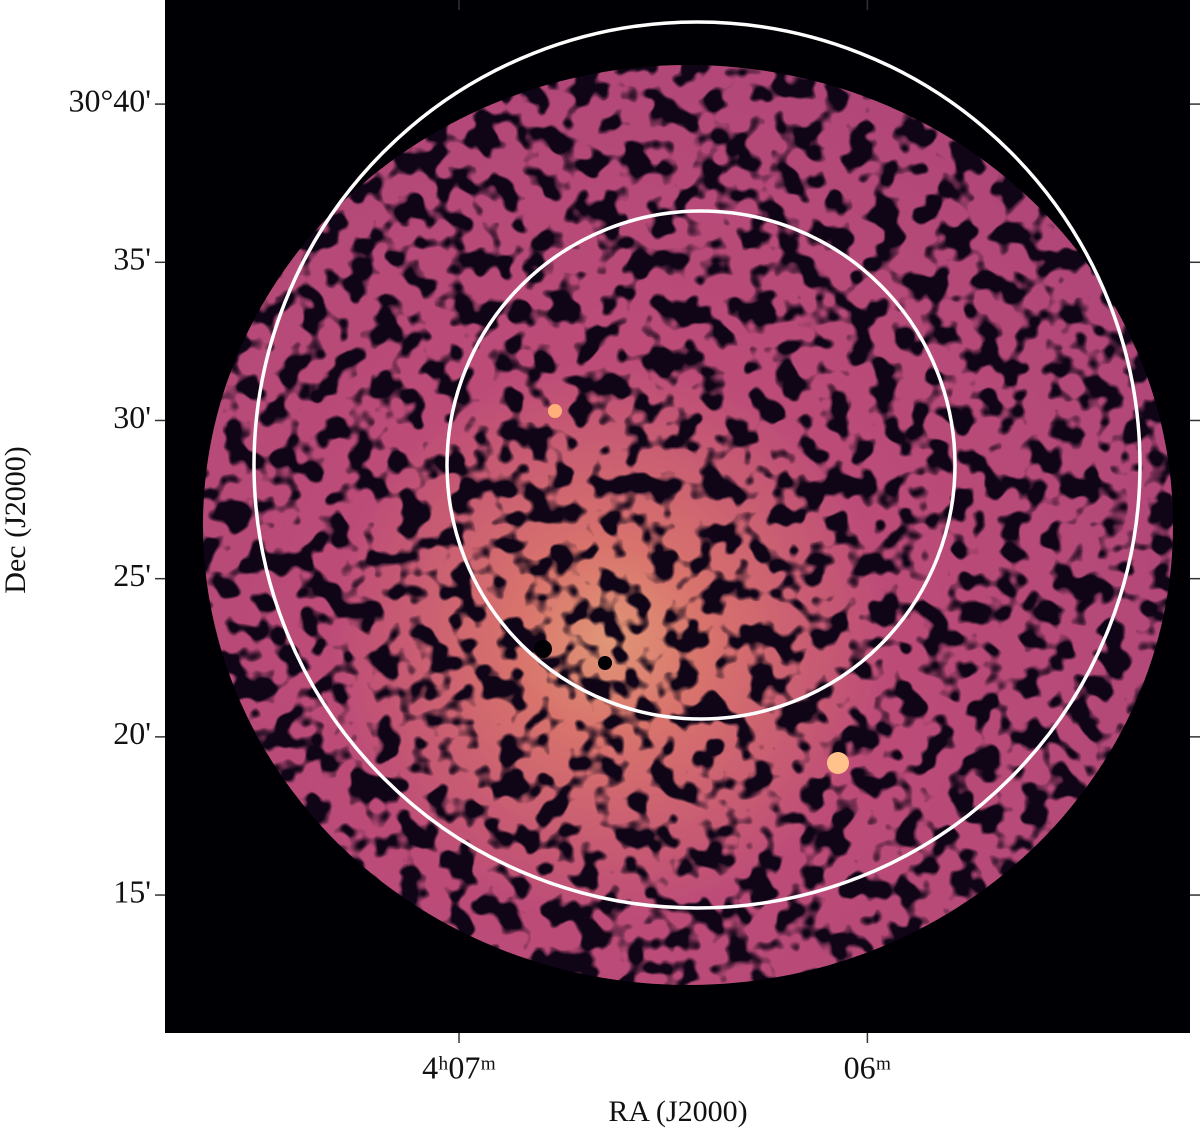  I want to click on y-axis-label: Dec (J2000), so click(16, 519).